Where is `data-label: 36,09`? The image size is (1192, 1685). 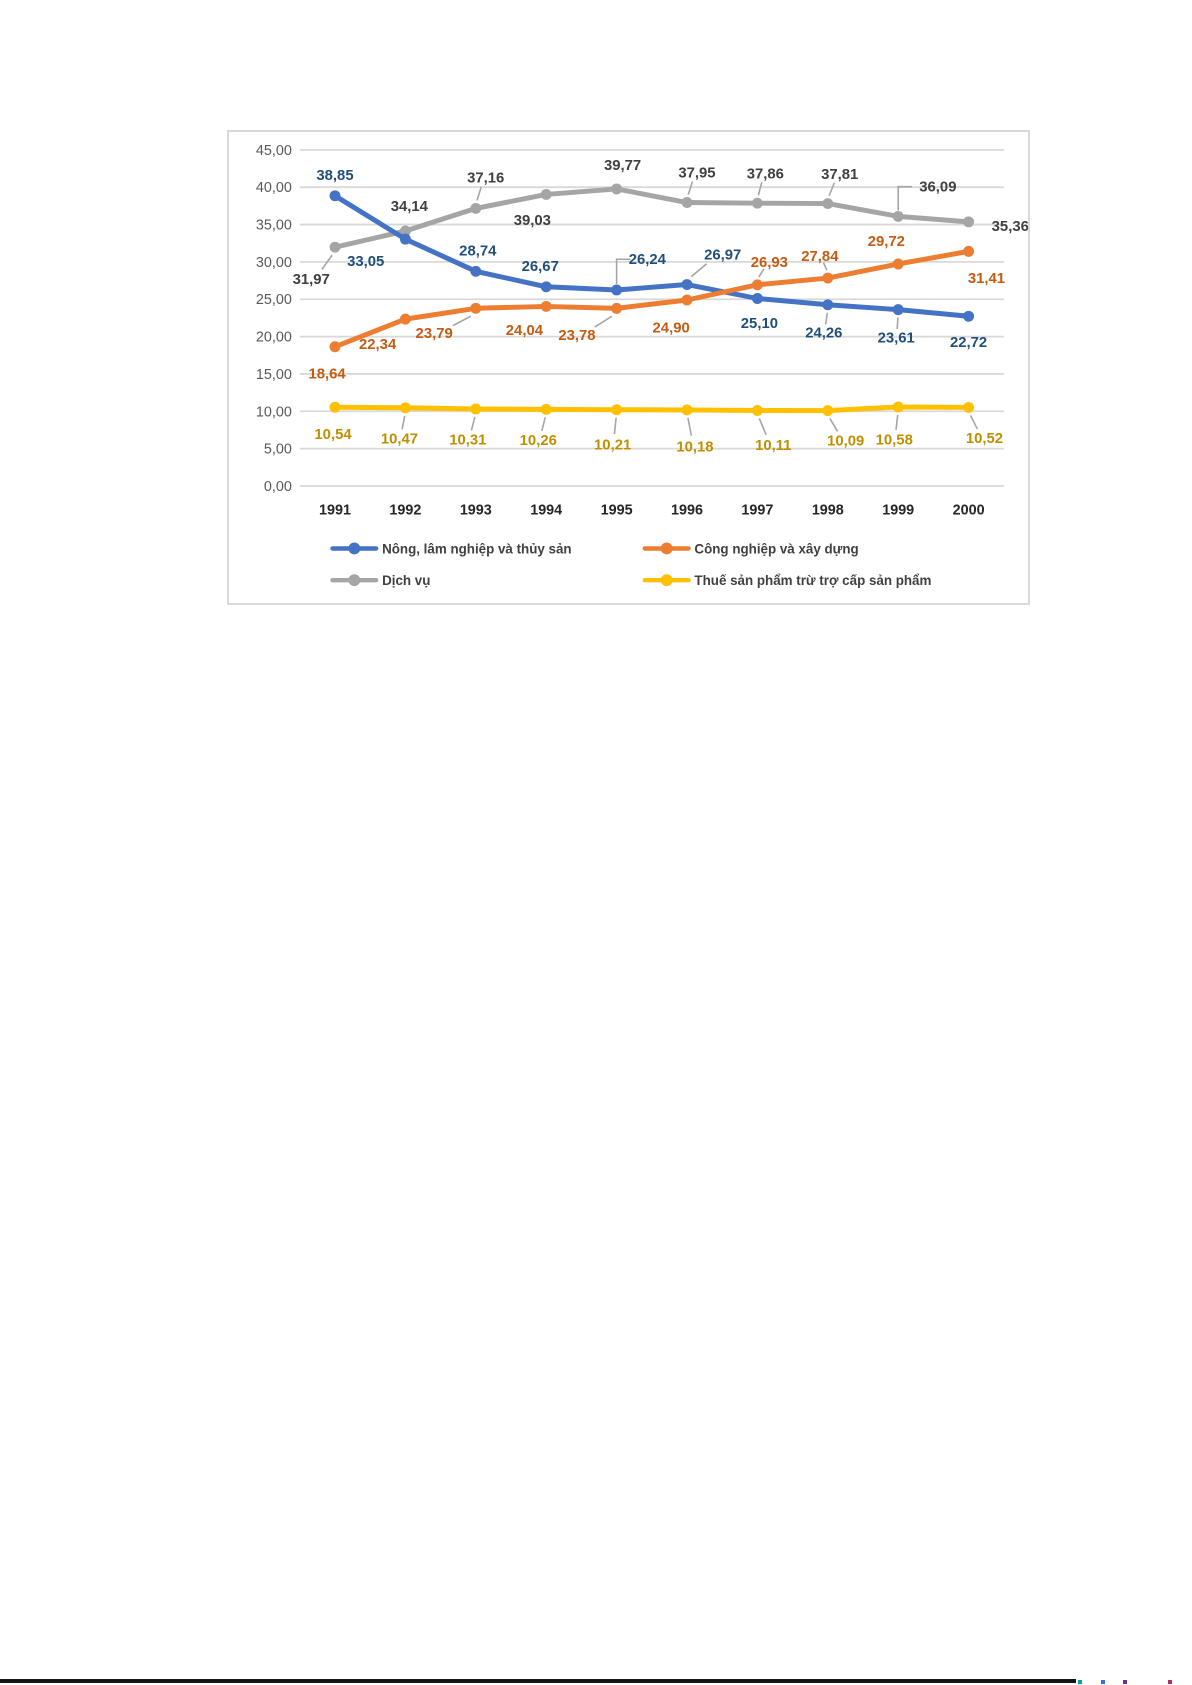 data-label: 36,09 is located at coordinates (937, 188).